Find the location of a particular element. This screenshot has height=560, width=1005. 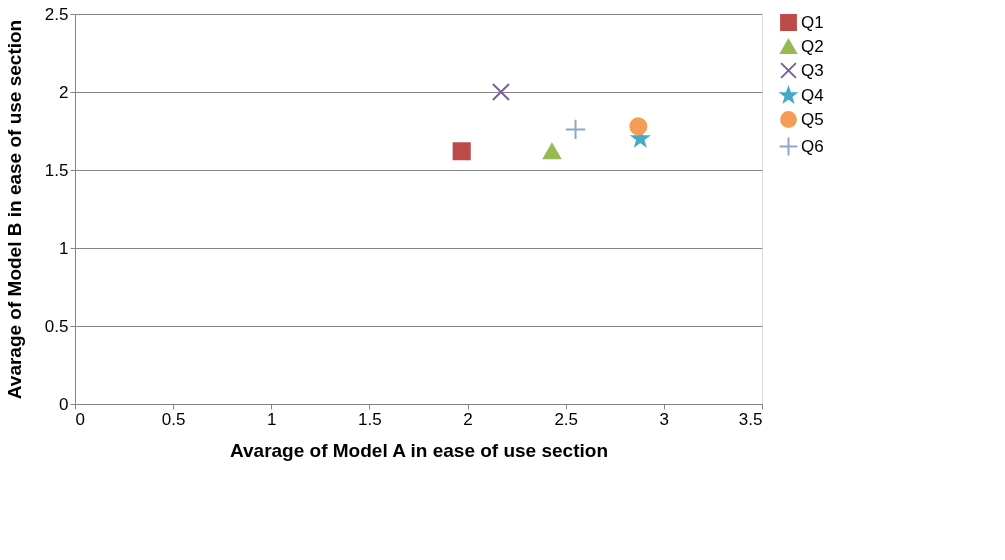

y-tick-label: 2 is located at coordinates (64, 92).